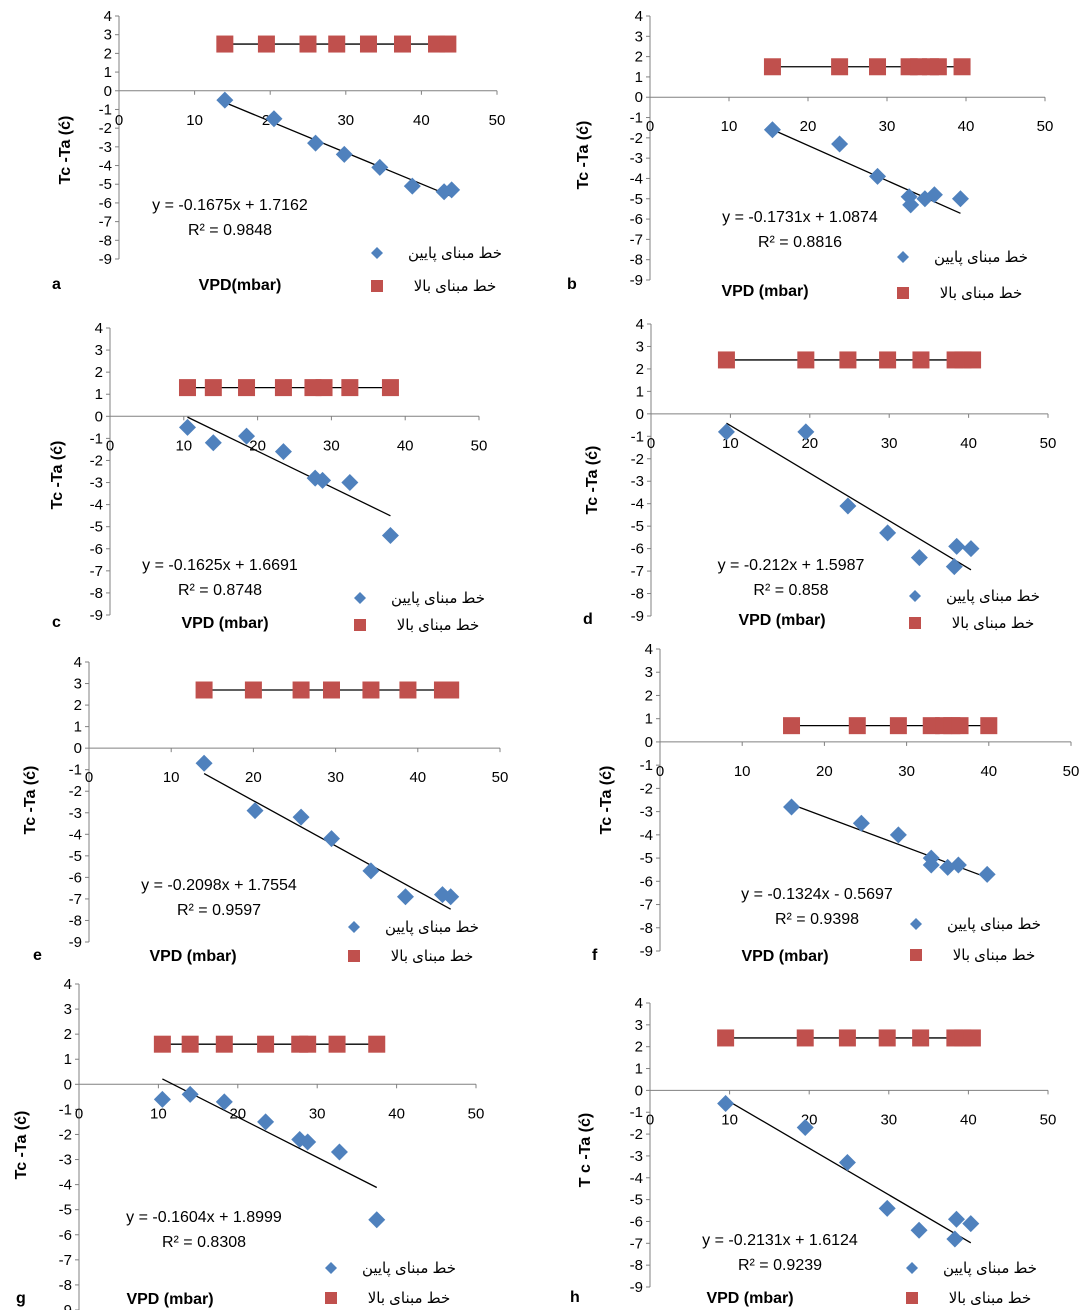 The width and height of the screenshot is (1088, 1310). Describe the element at coordinates (817, 919) in the screenshot. I see `trend-r-squared: R² = 0.9398` at that location.